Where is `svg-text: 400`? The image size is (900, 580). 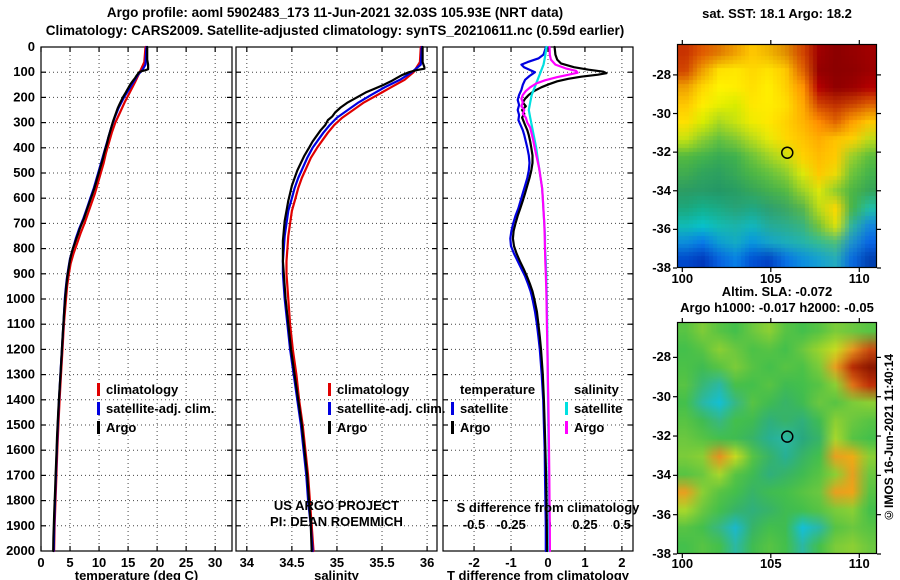 svg-text: 400 is located at coordinates (24, 147).